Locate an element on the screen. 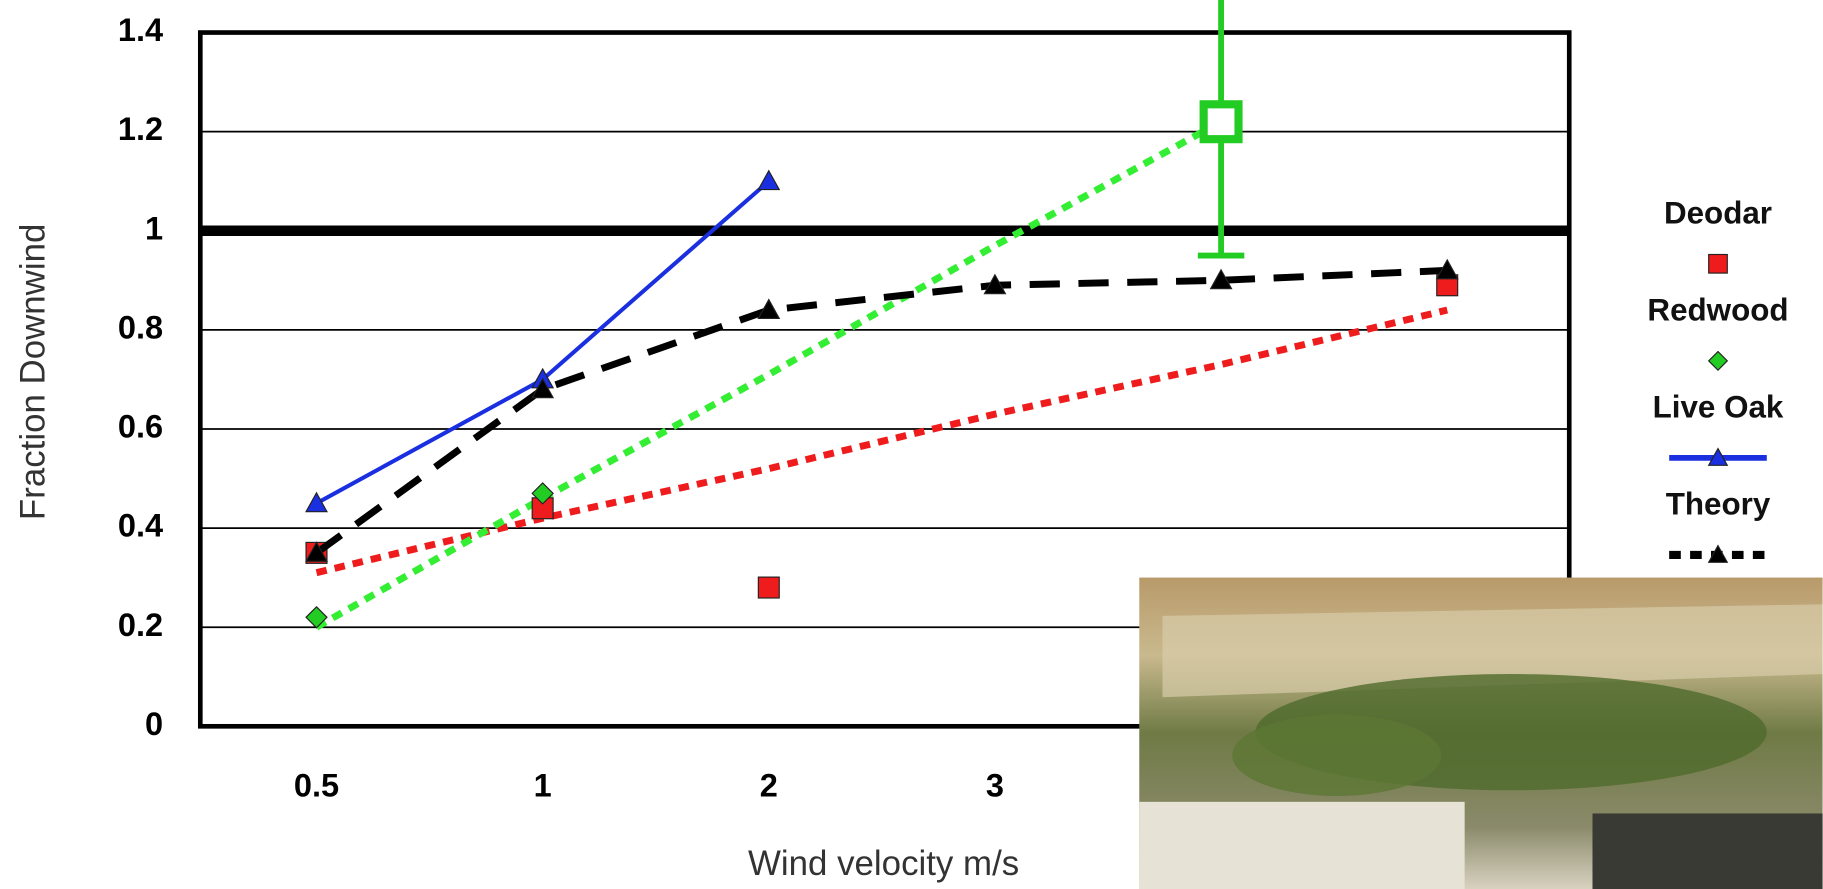 This screenshot has width=1823, height=889. y-tick-label: 1.4 is located at coordinates (140, 30).